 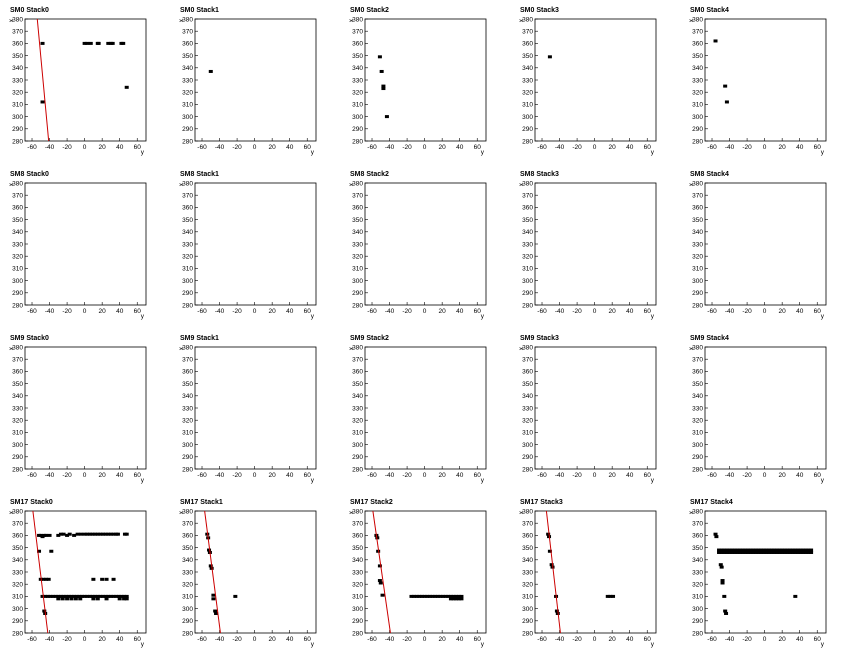 What do you see at coordinates (730, 147) in the screenshot?
I see `x-tick-label: -40` at bounding box center [730, 147].